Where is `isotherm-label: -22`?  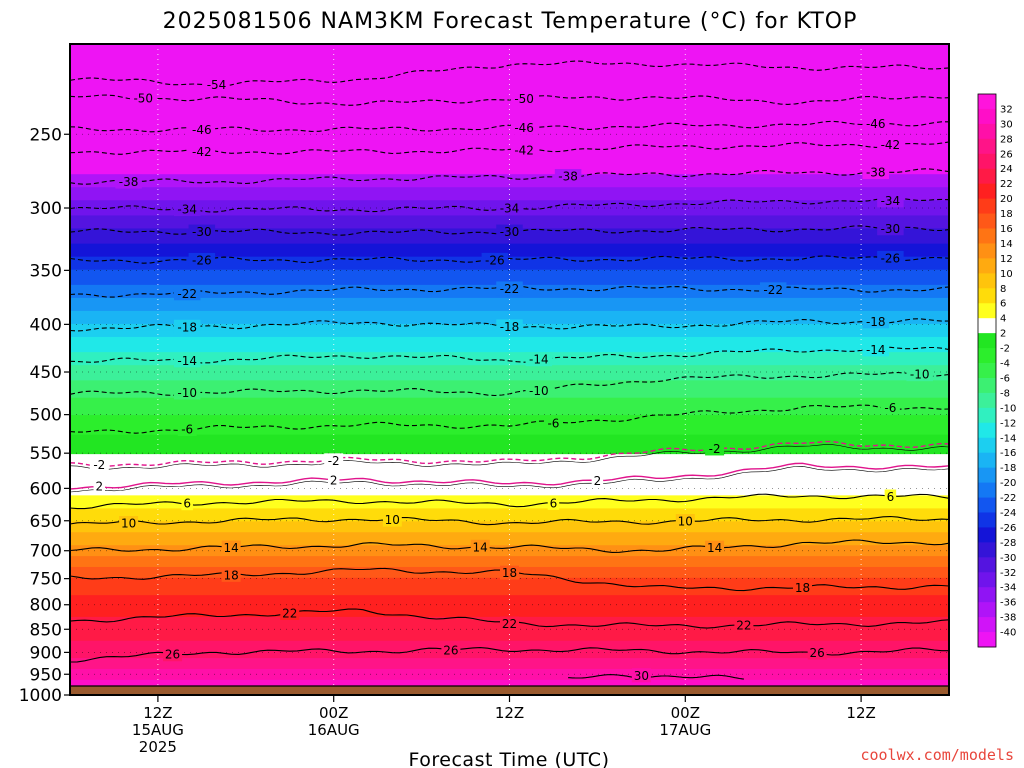
isotherm-label: -22 is located at coordinates (773, 290).